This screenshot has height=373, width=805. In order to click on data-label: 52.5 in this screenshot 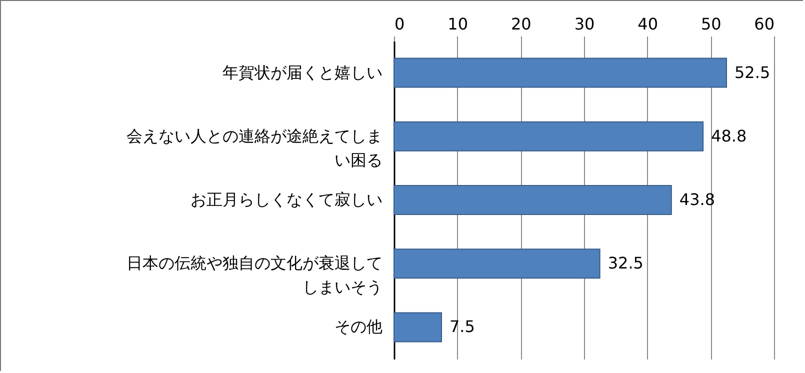, I will do `click(752, 72)`.